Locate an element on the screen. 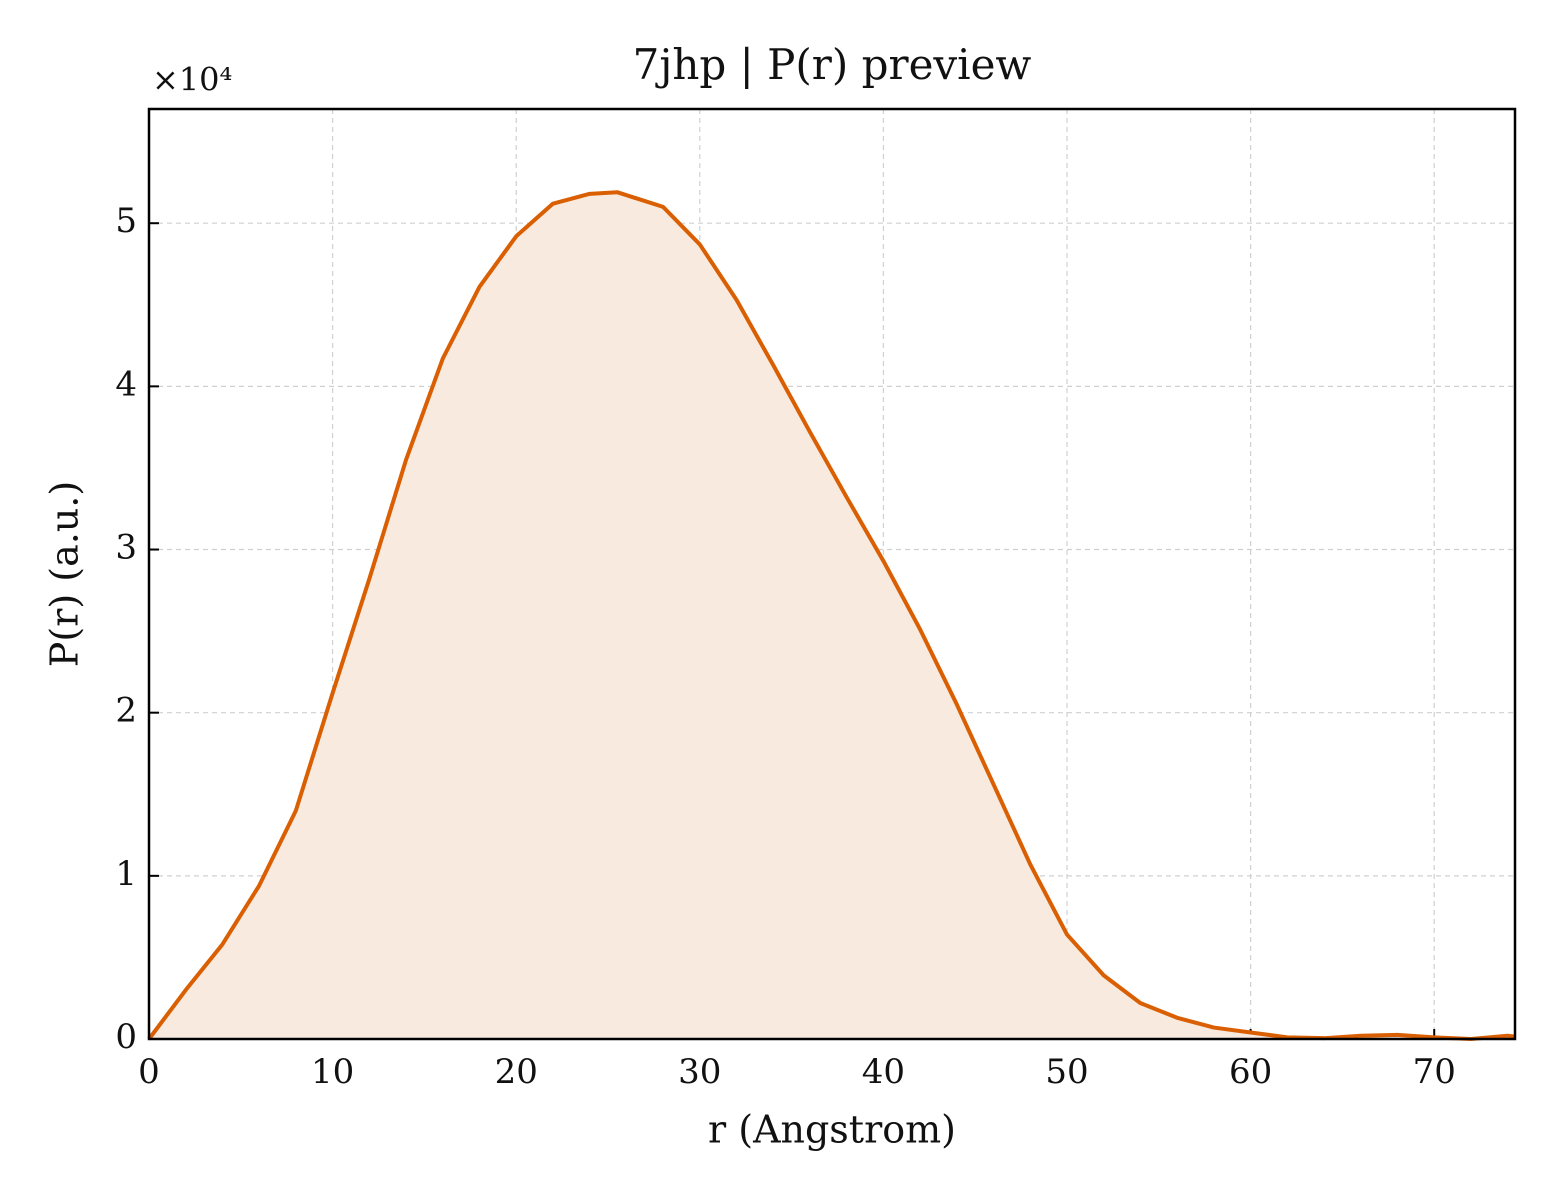 The image size is (1560, 1200). y-tick-label: 1 is located at coordinates (126, 874).